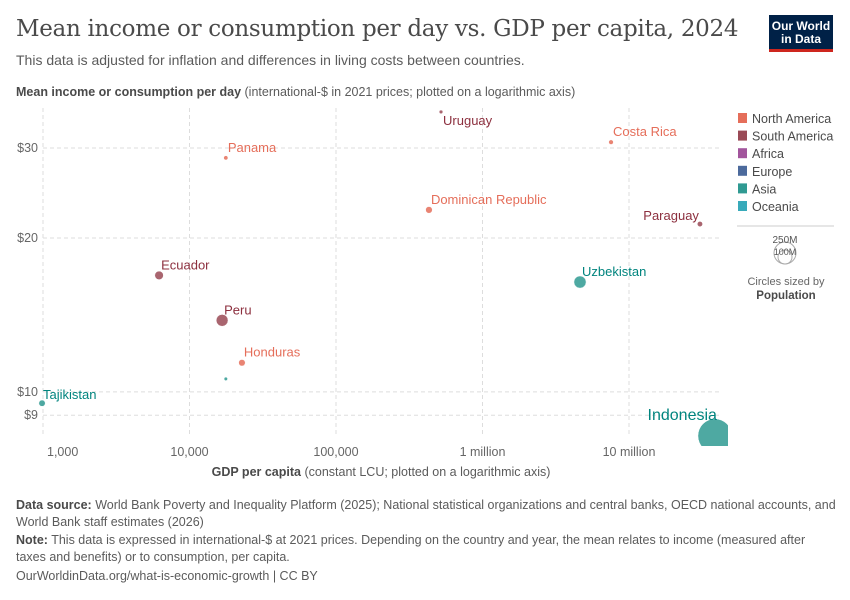  Describe the element at coordinates (468, 120) in the screenshot. I see `point-label: Uruguay` at that location.